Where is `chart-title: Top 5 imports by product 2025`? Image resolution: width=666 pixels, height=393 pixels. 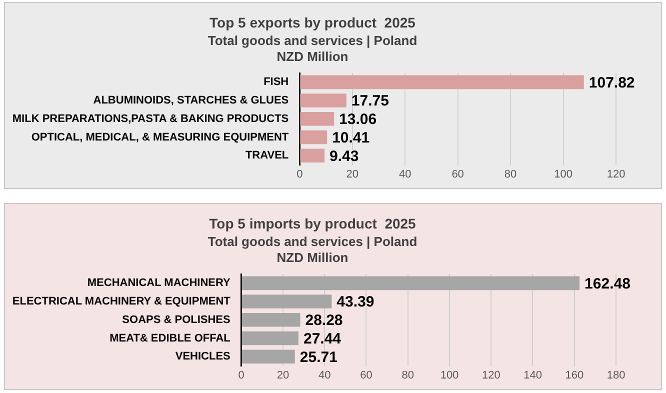
chart-title: Top 5 imports by product 2025 is located at coordinates (312, 223).